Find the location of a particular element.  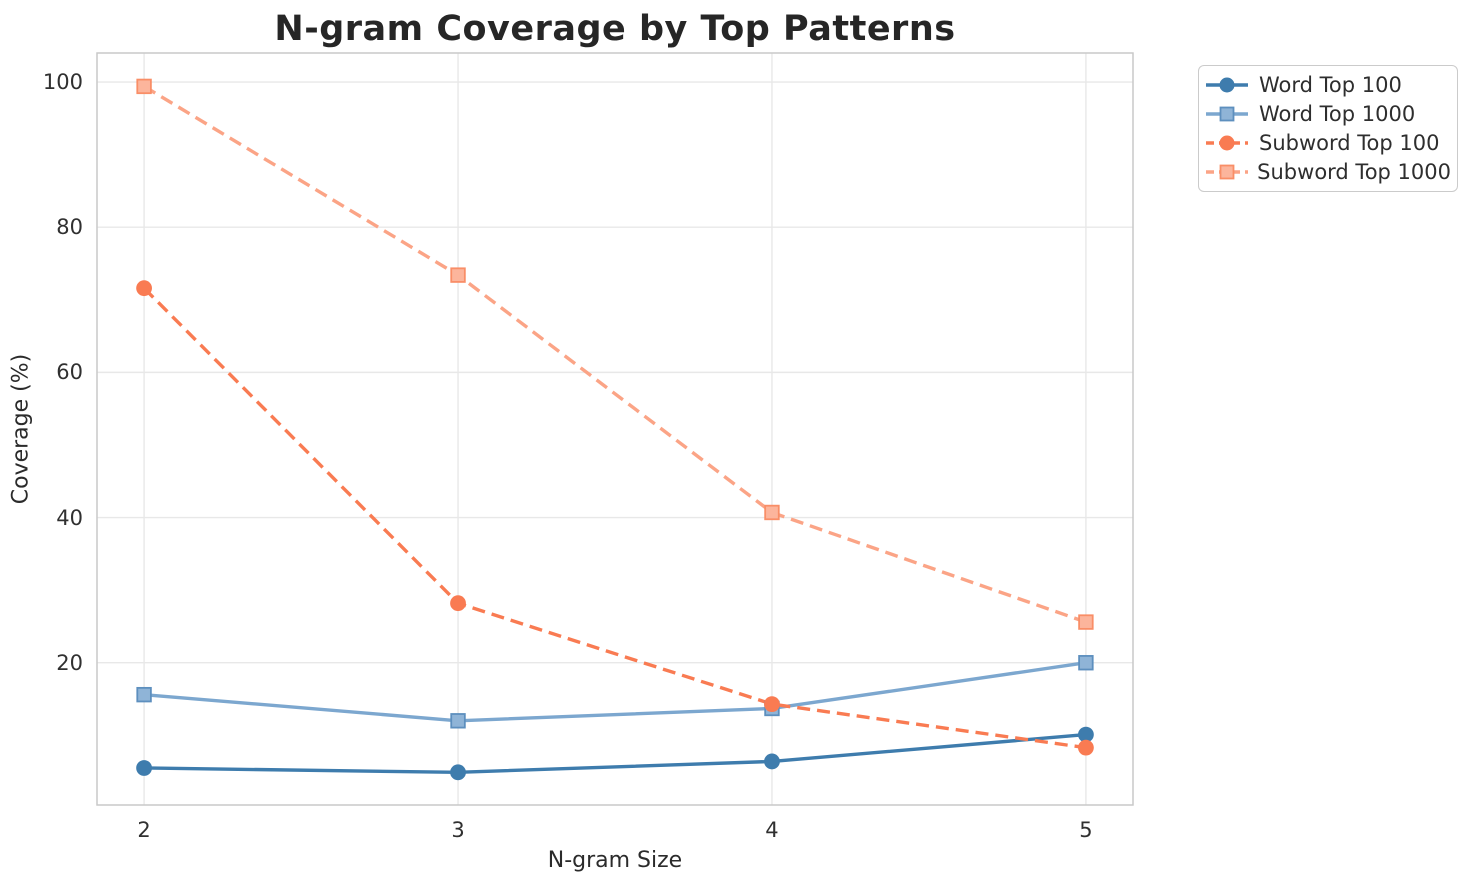

legend-label: Subword Top 100 is located at coordinates (1349, 143).